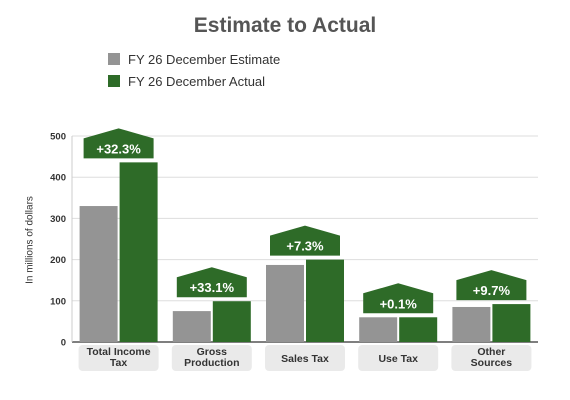  What do you see at coordinates (58, 260) in the screenshot?
I see `y-tick-label: 200` at bounding box center [58, 260].